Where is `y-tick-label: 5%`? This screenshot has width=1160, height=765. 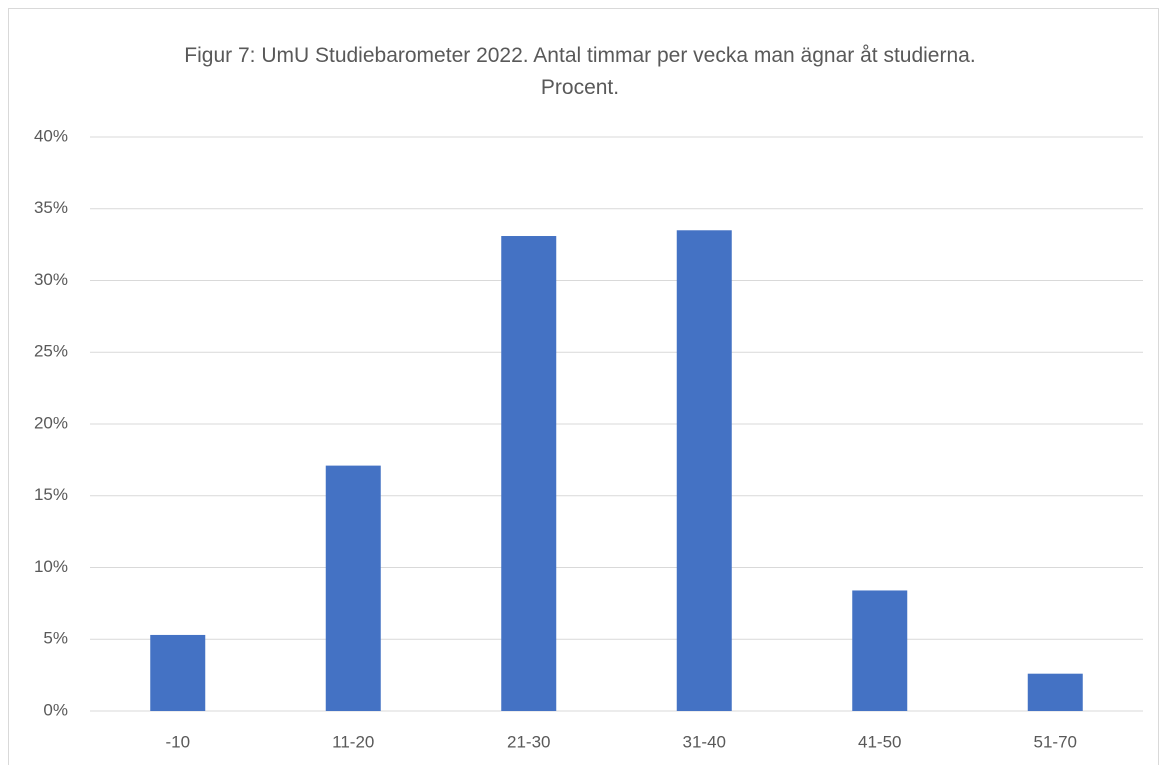
y-tick-label: 5% is located at coordinates (55, 638).